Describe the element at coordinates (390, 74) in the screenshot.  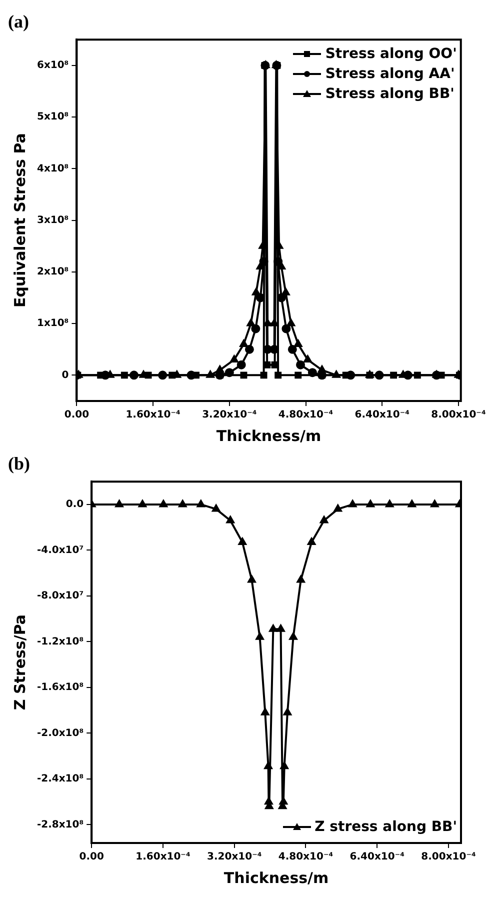
I see `legend-label: Stress along AA'` at that location.